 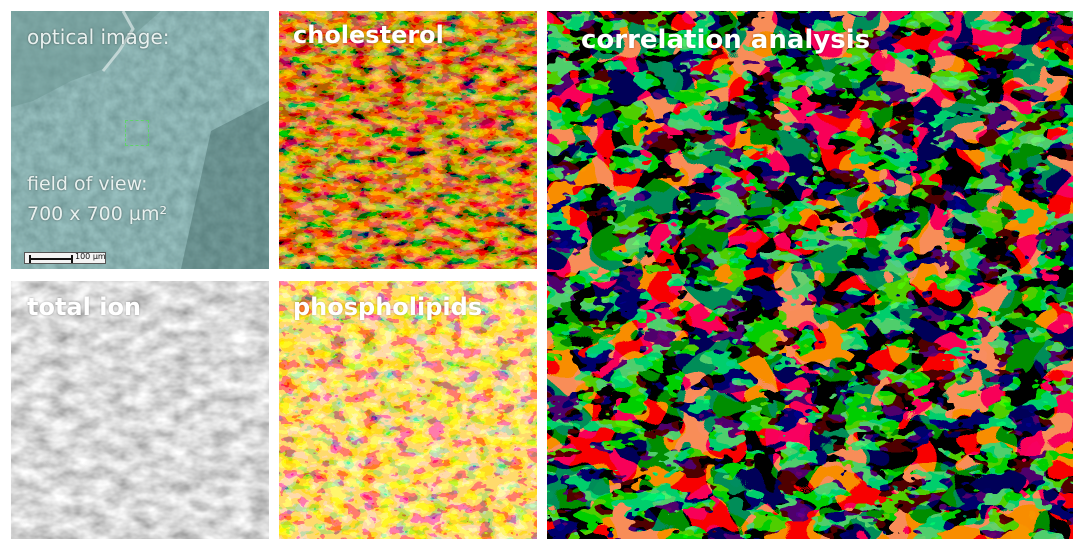 I want to click on total-ion-panel: total ion, so click(x=140, y=410).